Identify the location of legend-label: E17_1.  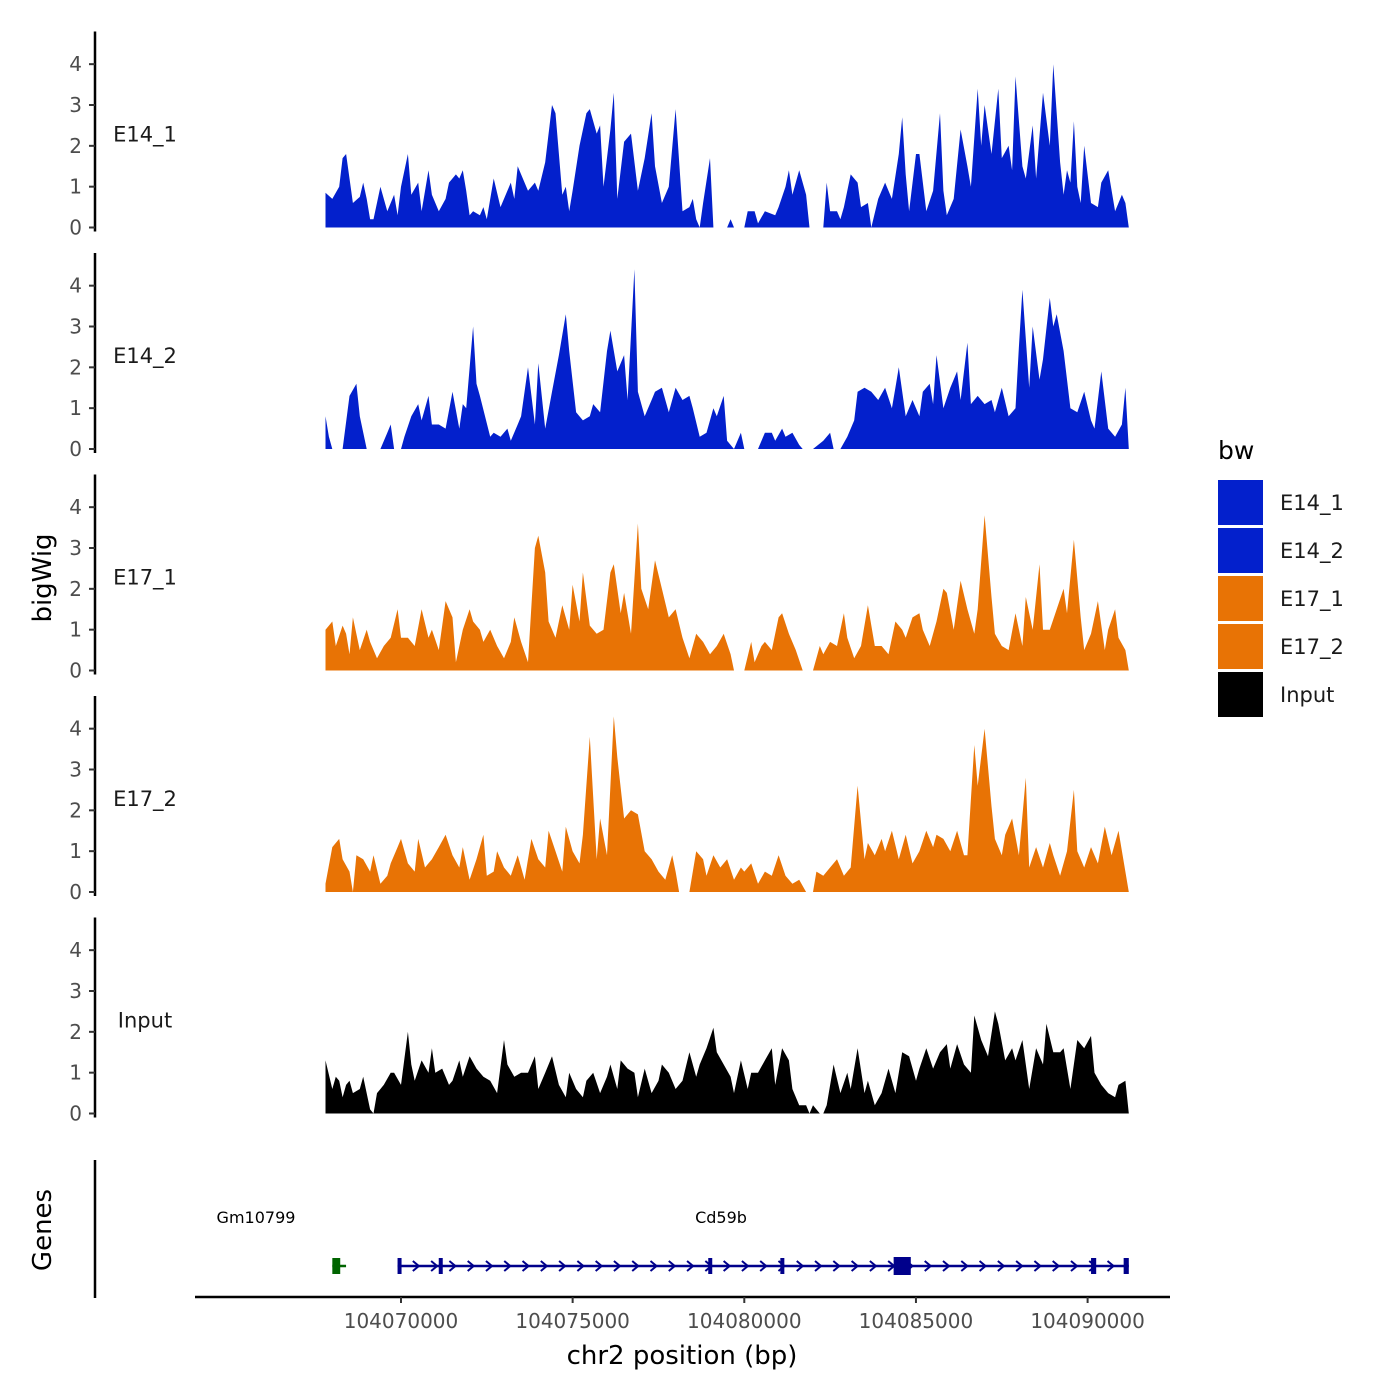
(1312, 599).